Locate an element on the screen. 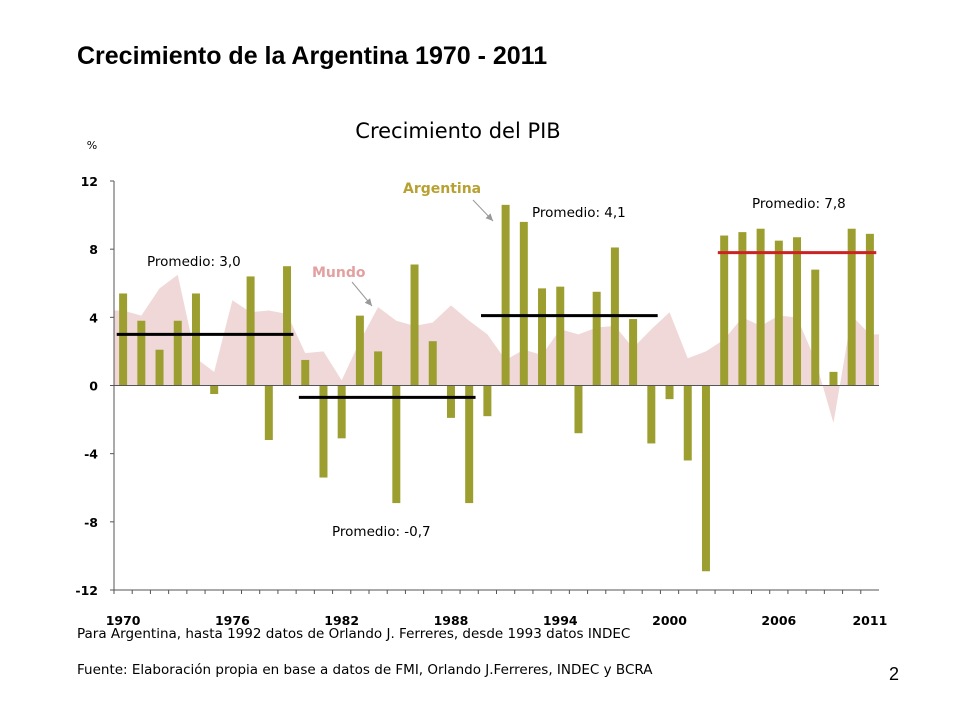 The height and width of the screenshot is (720, 960). bar-argentina-1984 is located at coordinates (378, 368).